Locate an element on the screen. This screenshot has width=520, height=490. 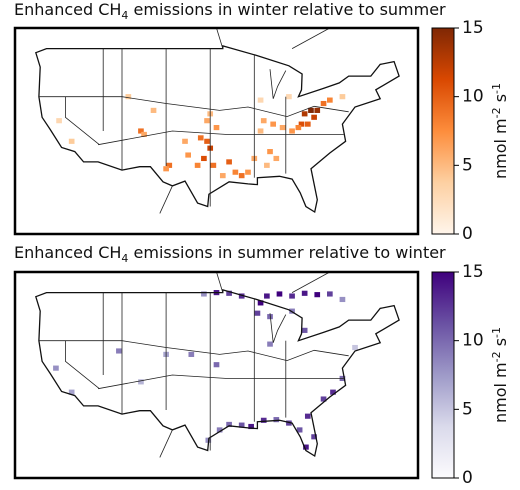
title-part: Enhanced CH is located at coordinates (67, 9).